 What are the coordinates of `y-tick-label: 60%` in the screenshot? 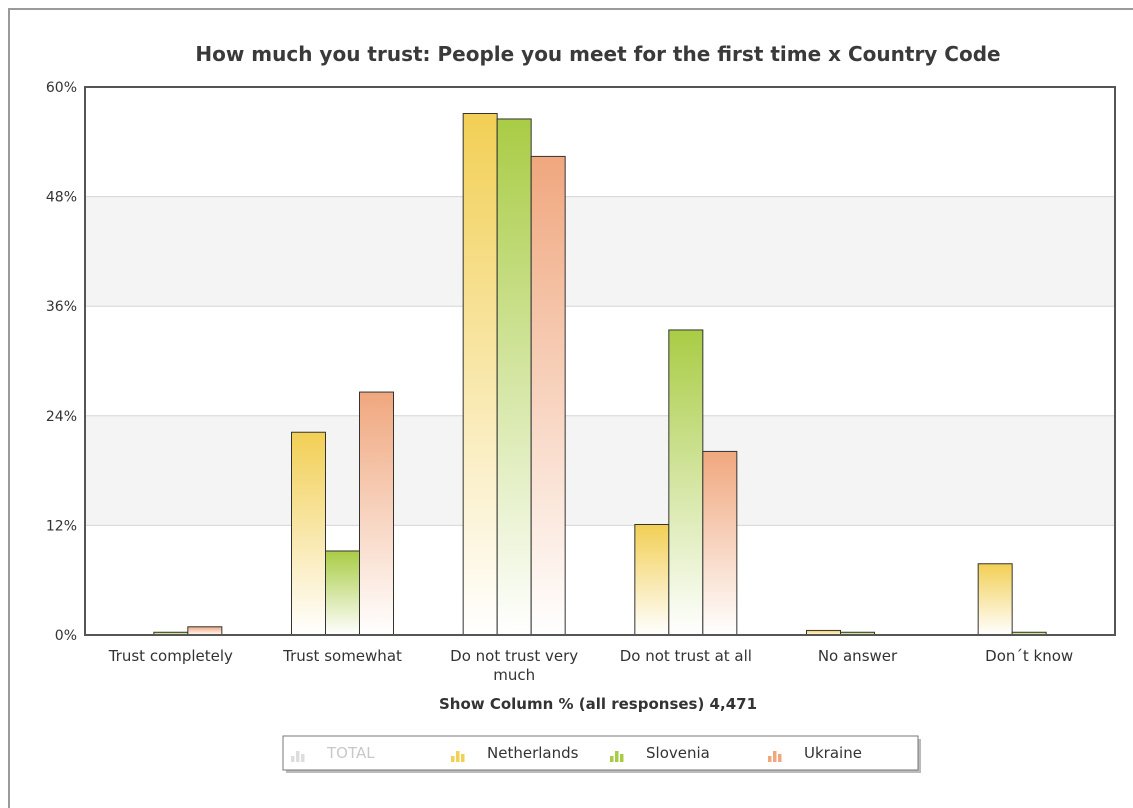 It's located at (61, 88).